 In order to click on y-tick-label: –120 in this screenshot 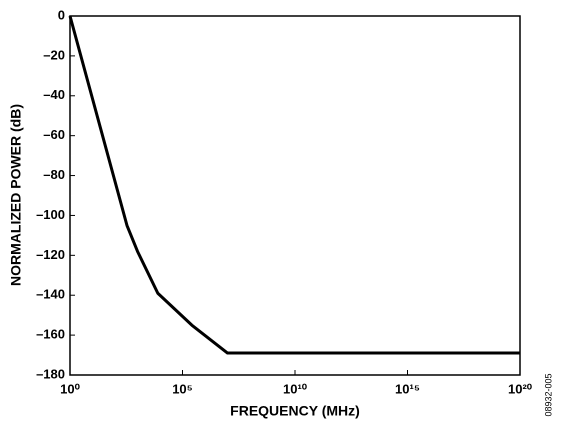, I will do `click(50, 254)`.